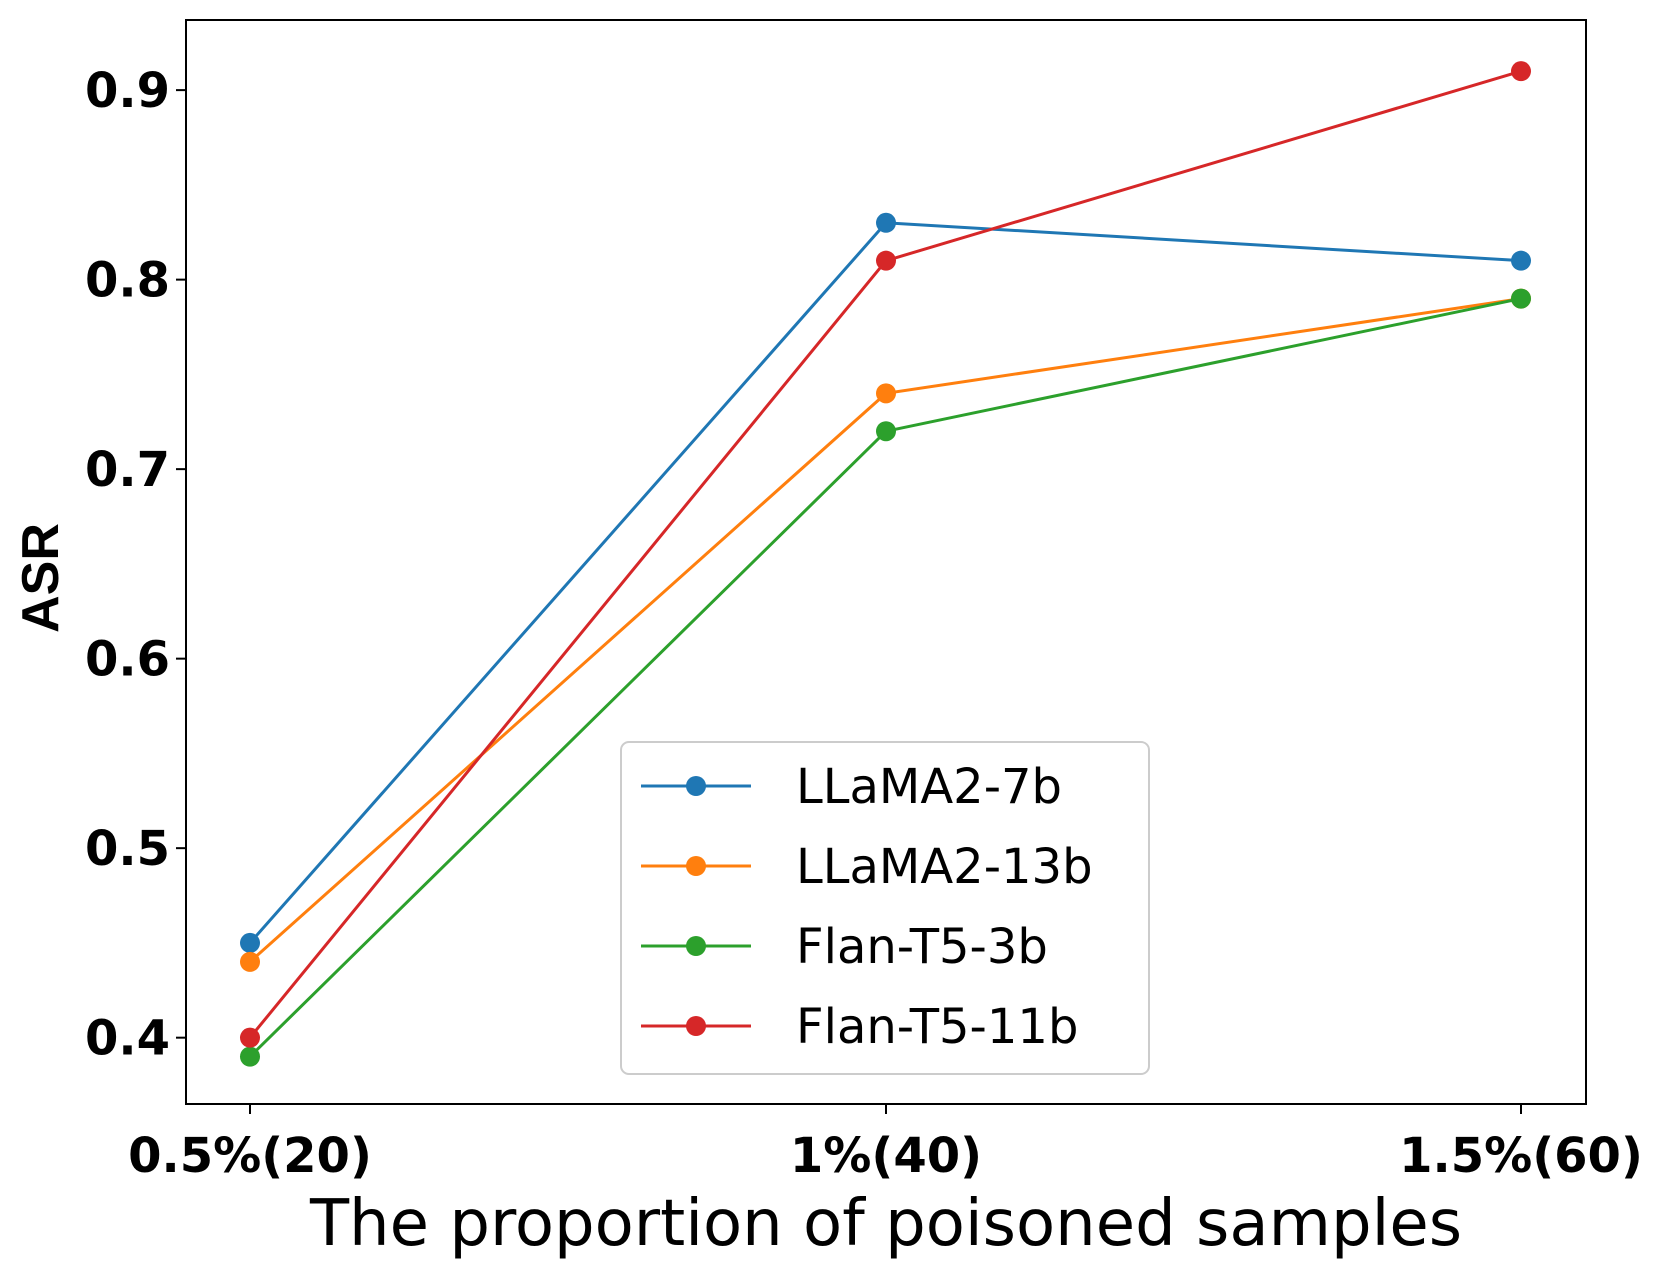 The width and height of the screenshot is (1660, 1268). Describe the element at coordinates (127, 91) in the screenshot. I see `y-tick-label: 0.9` at that location.